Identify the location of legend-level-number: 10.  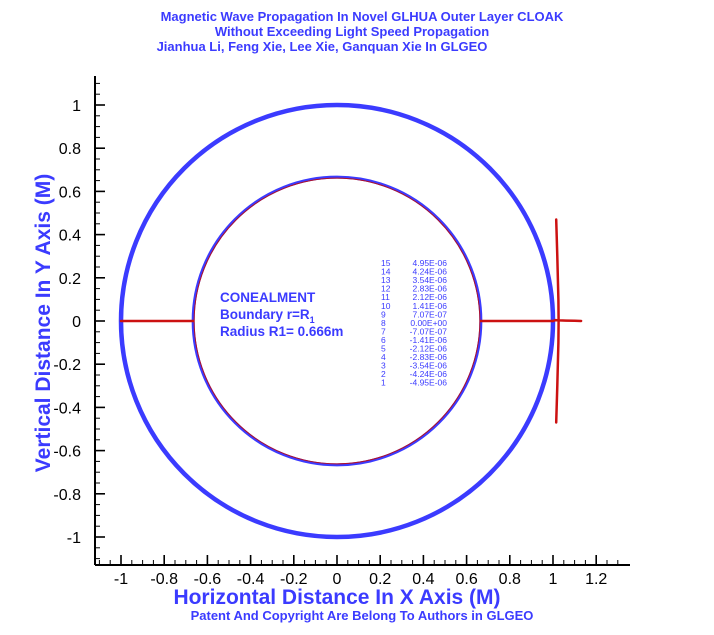
(386, 306).